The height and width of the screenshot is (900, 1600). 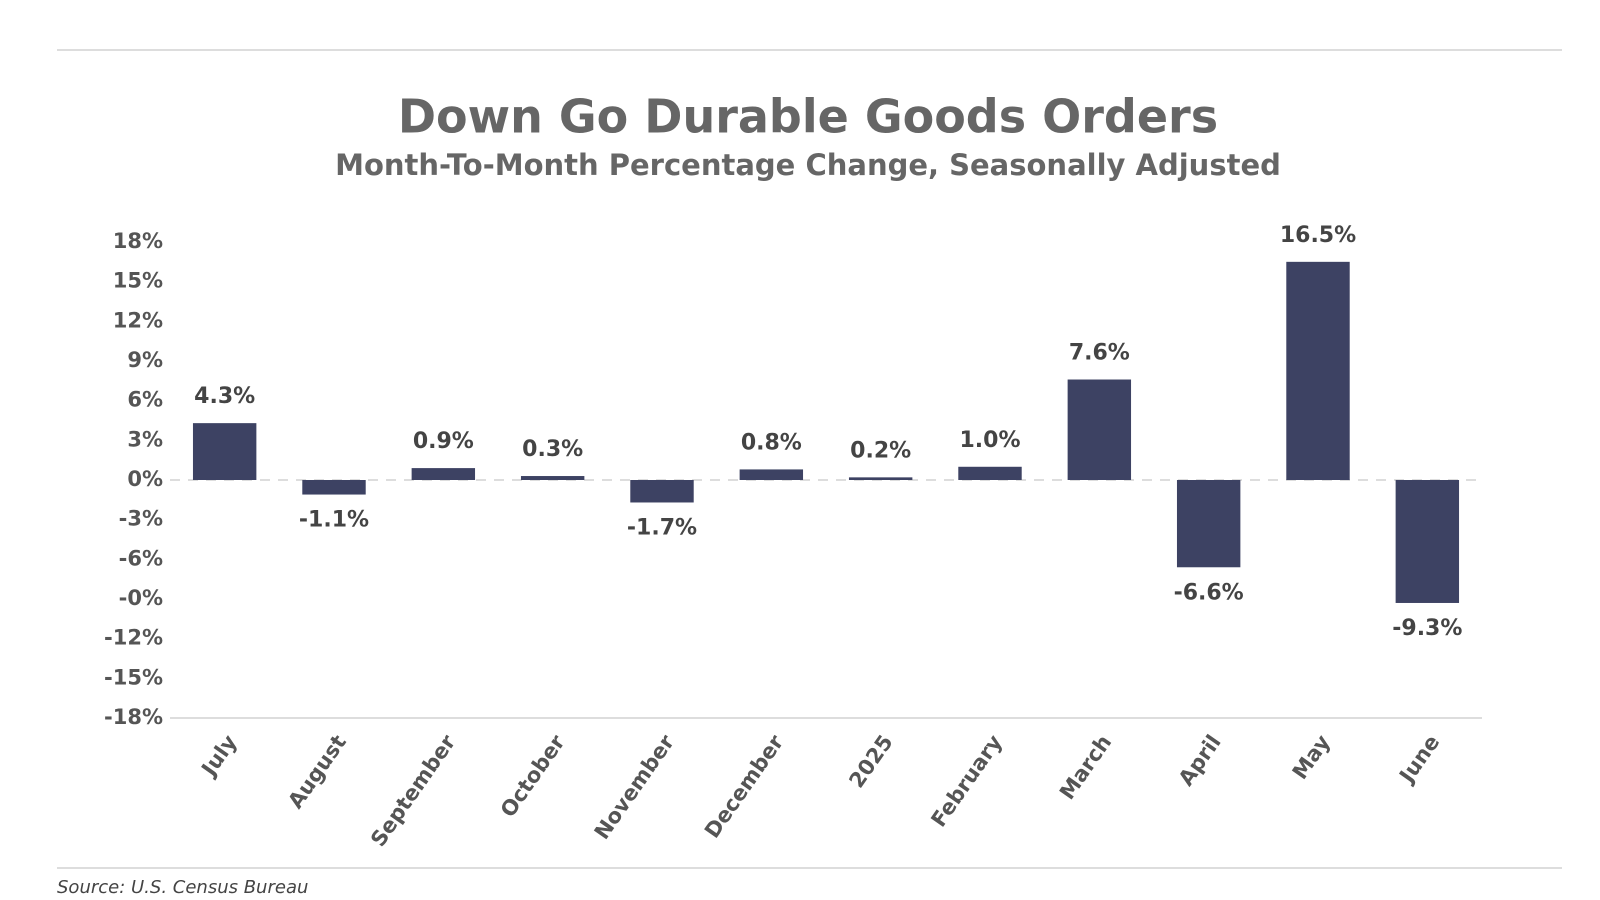 What do you see at coordinates (1099, 353) in the screenshot?
I see `value-label: 7.6%` at bounding box center [1099, 353].